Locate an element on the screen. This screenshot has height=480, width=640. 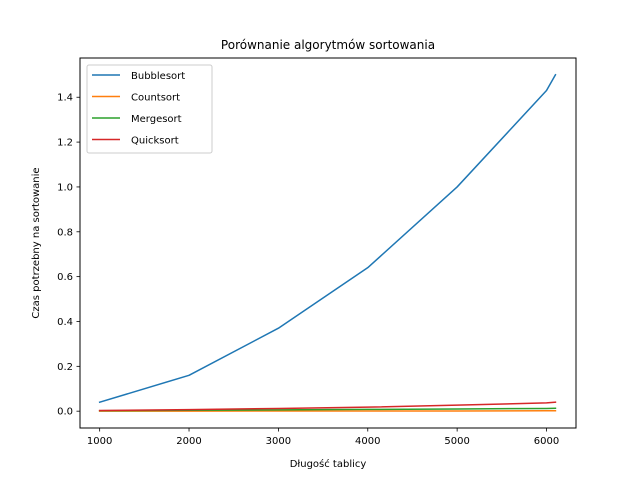
y-tick-label: 1.2 is located at coordinates (65, 143).